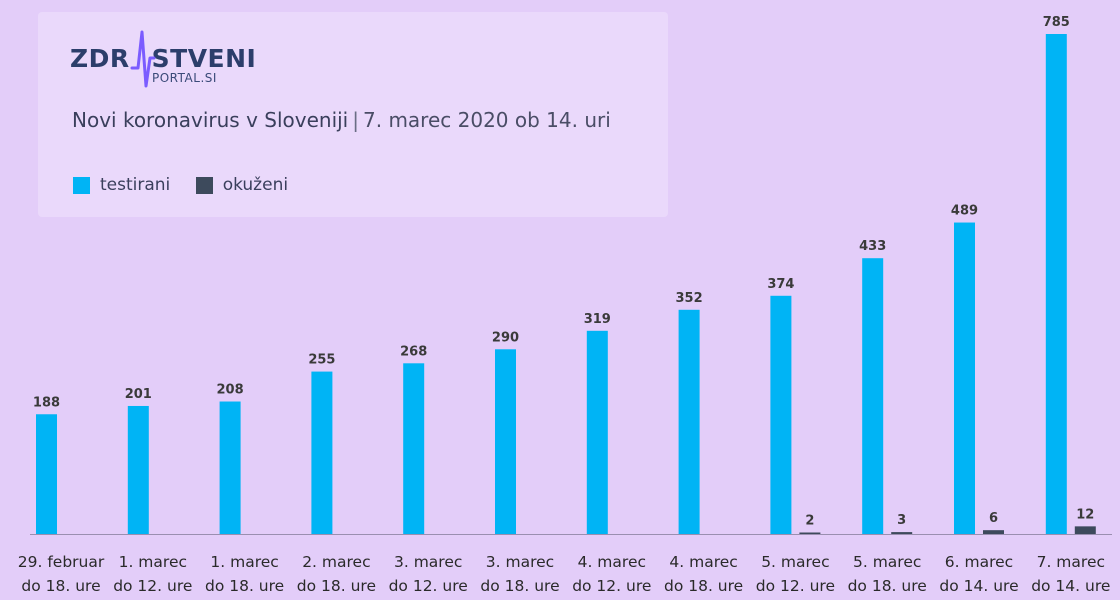 This screenshot has height=600, width=1120. What do you see at coordinates (138, 394) in the screenshot?
I see `data-label-testirani: 201` at bounding box center [138, 394].